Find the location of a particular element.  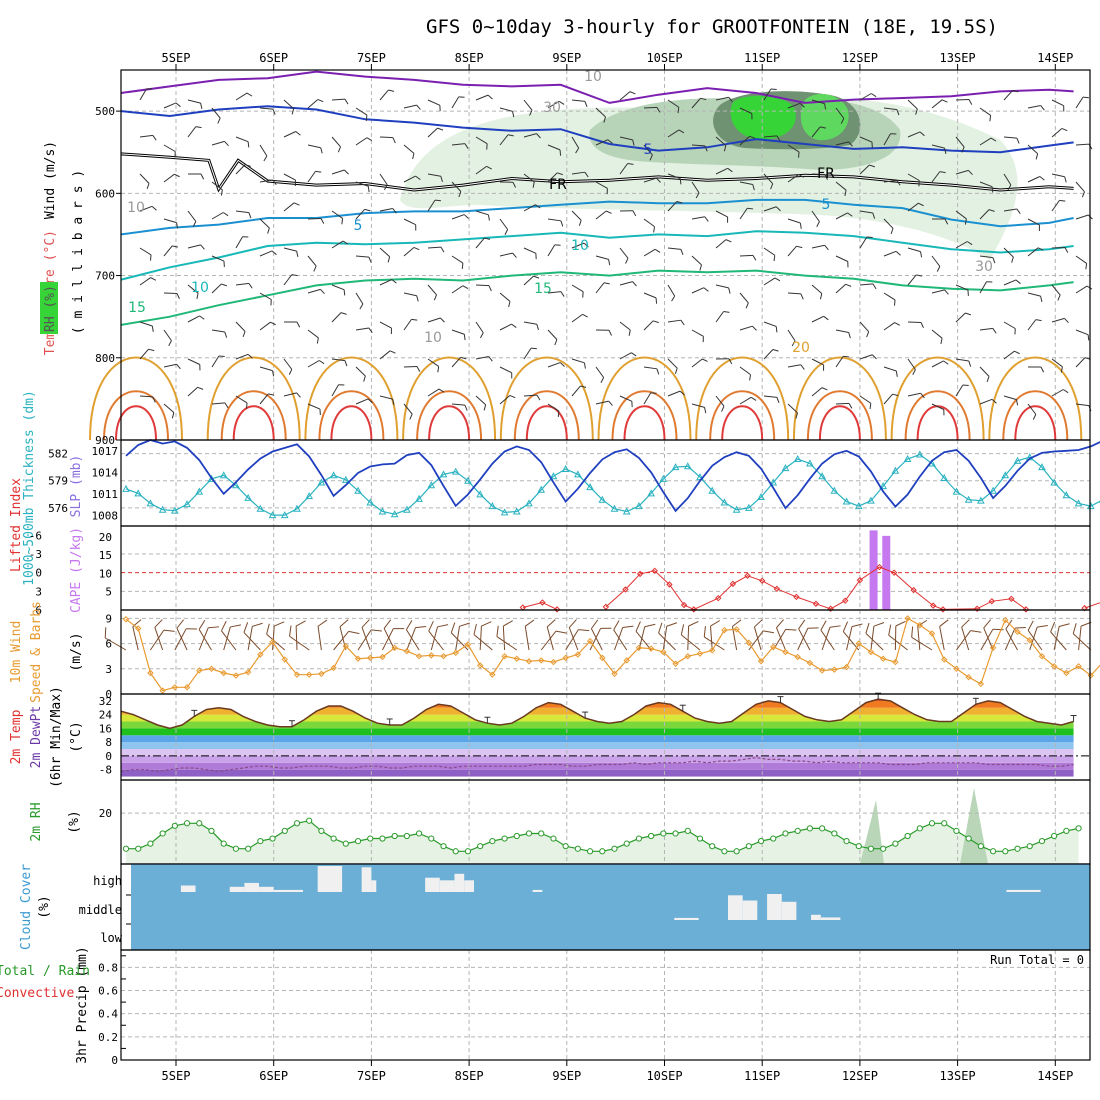

precip-grid is located at coordinates (605, 1005).